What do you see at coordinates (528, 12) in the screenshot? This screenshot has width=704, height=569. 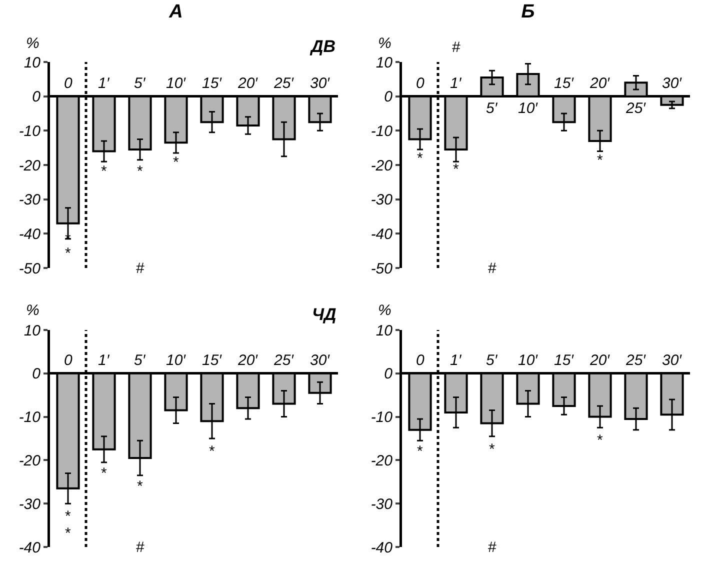 I see `chart-title: Б` at bounding box center [528, 12].